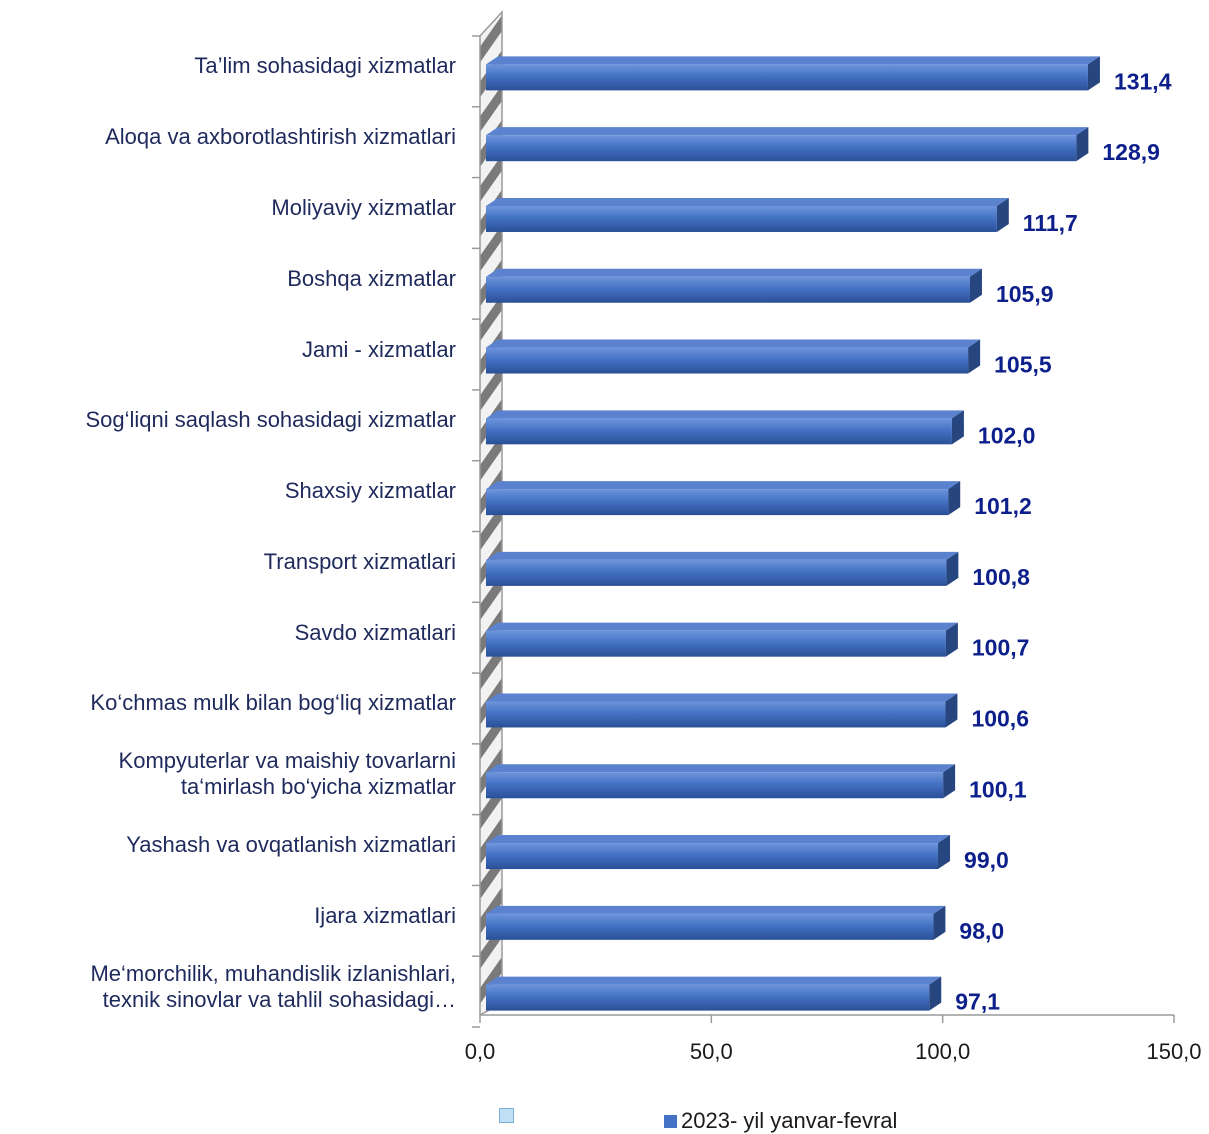  I want to click on x-tick-label: 0,0, so click(480, 1051).